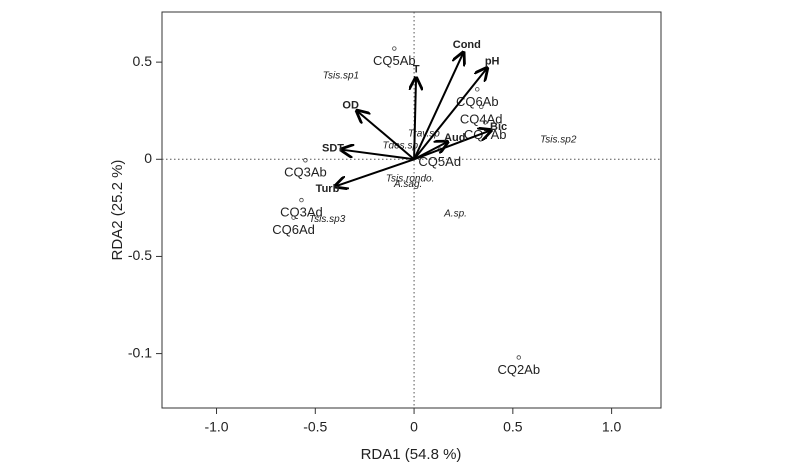 This screenshot has height=470, width=792. What do you see at coordinates (293, 229) in the screenshot?
I see `site-label: CQ6Ad` at bounding box center [293, 229].